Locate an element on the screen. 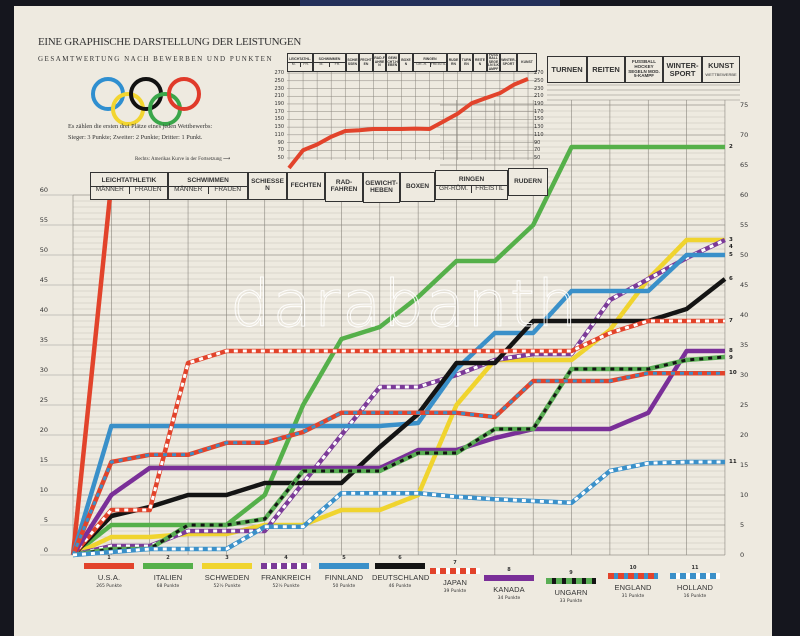  header-boxen: BOXEN is located at coordinates (417, 187).